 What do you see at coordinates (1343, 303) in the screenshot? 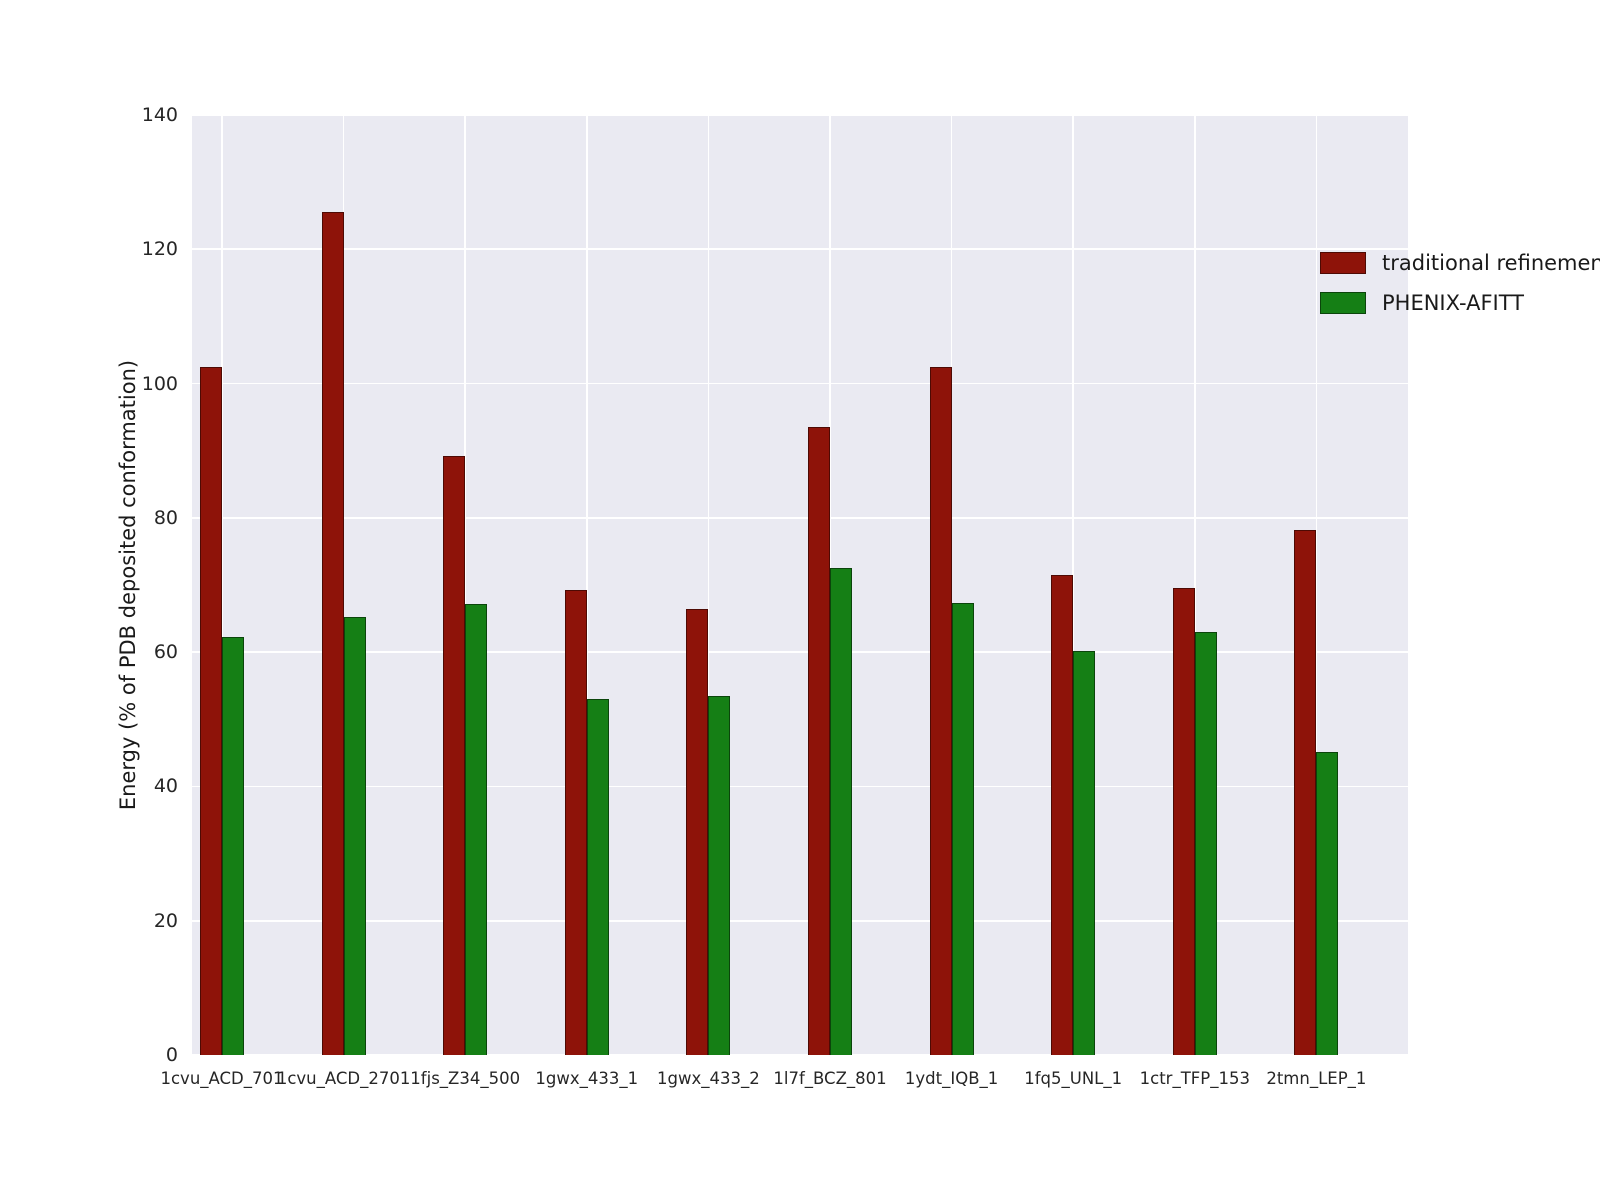
I see `legend-swatch-phenix` at bounding box center [1343, 303].